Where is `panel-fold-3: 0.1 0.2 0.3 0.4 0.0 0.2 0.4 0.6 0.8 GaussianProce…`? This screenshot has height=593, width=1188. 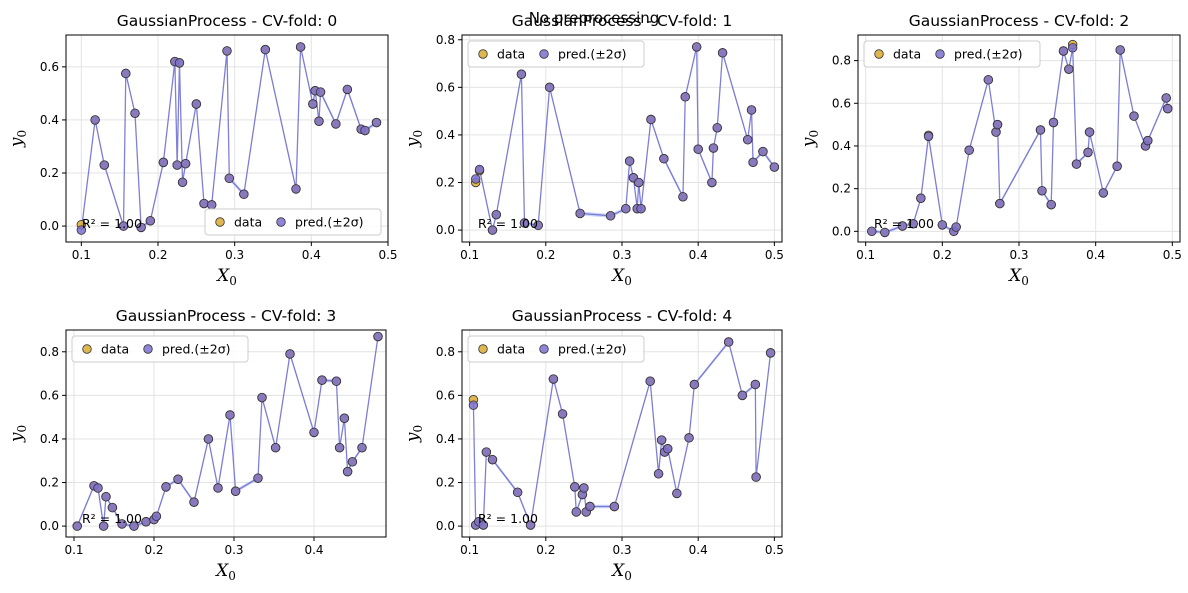
panel-fold-3: 0.1 0.2 0.3 0.4 0.0 0.2 0.4 0.6 0.8 GaussianProce… is located at coordinates (197, 445).